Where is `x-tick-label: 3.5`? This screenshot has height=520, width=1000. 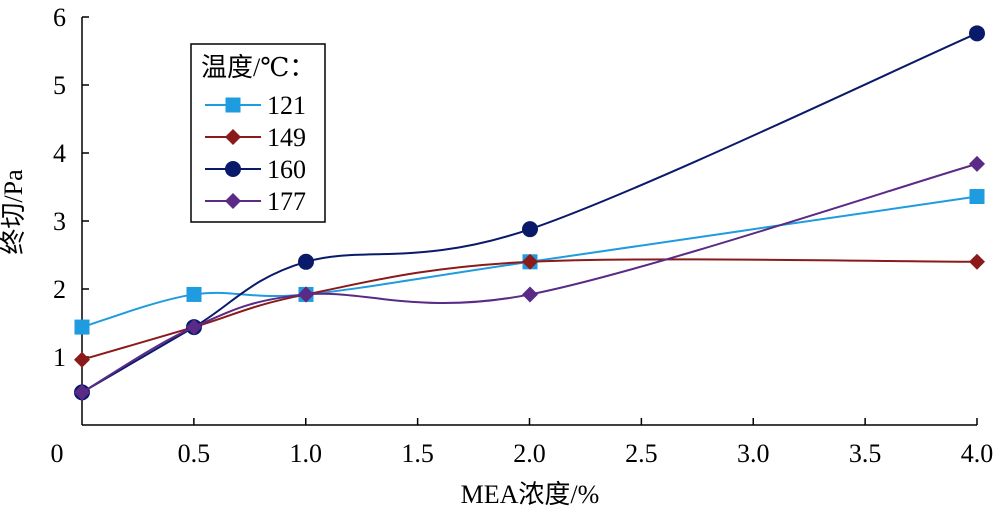 x-tick-label: 3.5 is located at coordinates (865, 453).